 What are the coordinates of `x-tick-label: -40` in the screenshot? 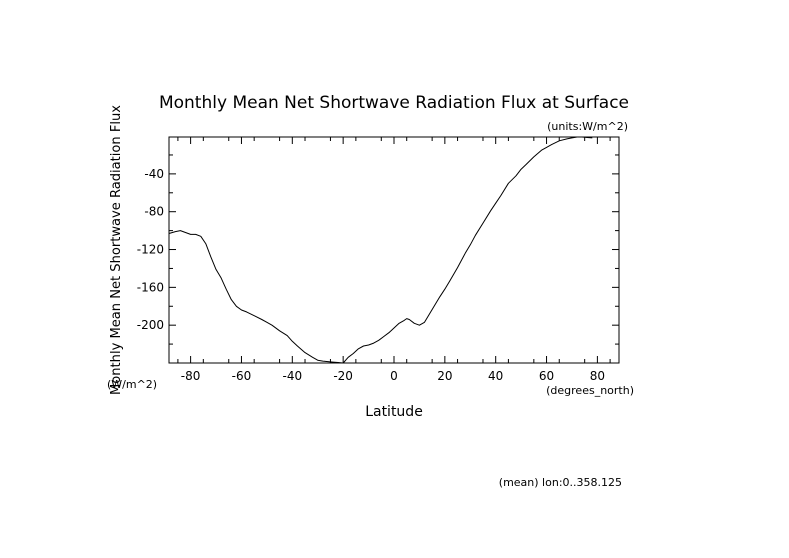 It's located at (293, 376).